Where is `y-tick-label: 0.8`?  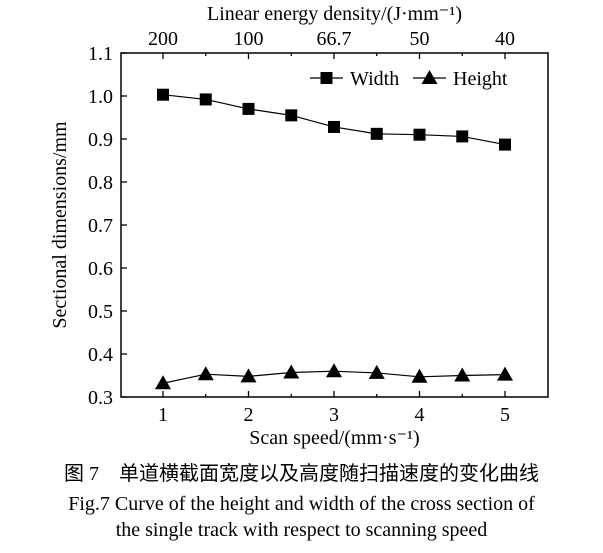
y-tick-label: 0.8 is located at coordinates (100, 183).